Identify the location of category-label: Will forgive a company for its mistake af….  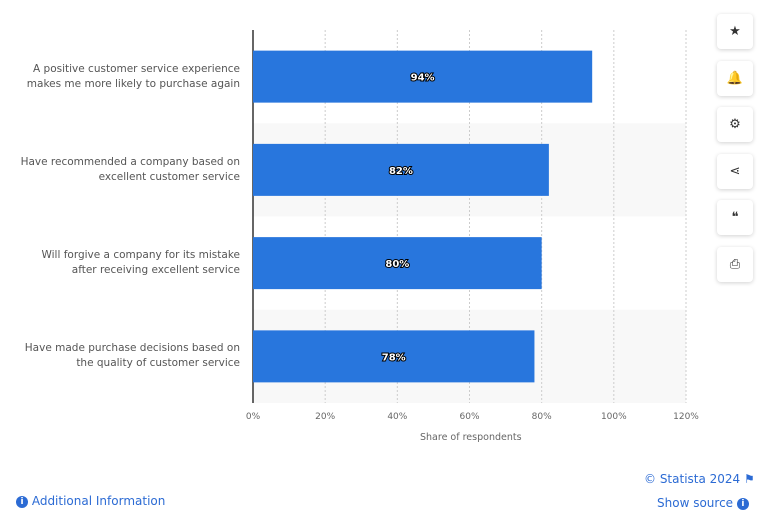
(120, 263).